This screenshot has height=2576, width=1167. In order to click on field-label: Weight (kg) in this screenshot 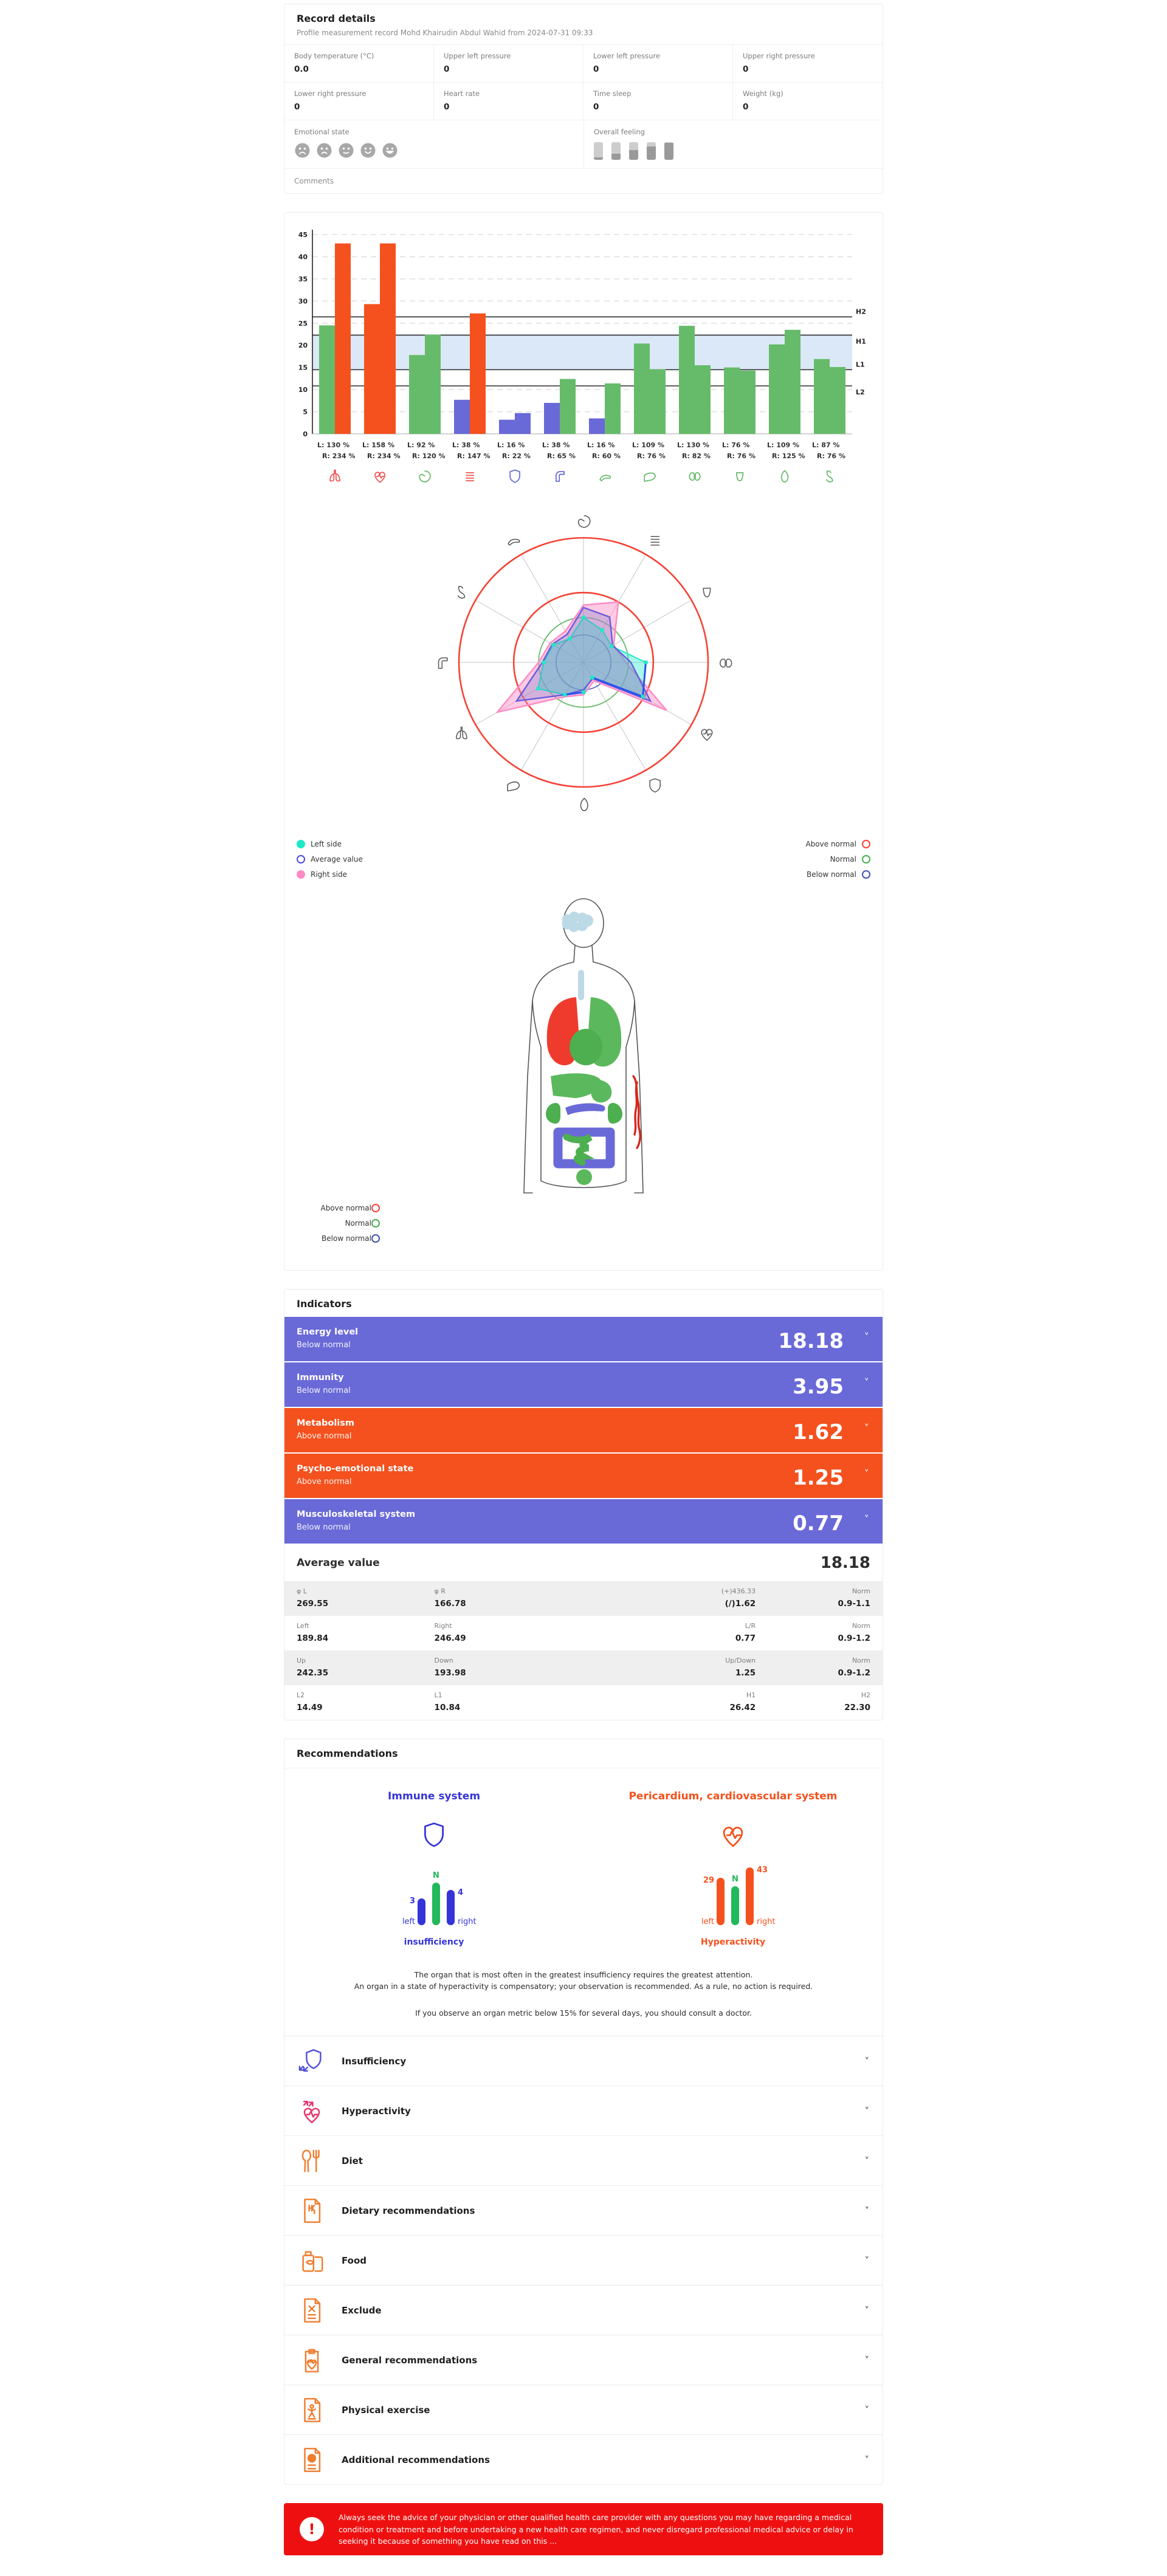, I will do `click(763, 93)`.